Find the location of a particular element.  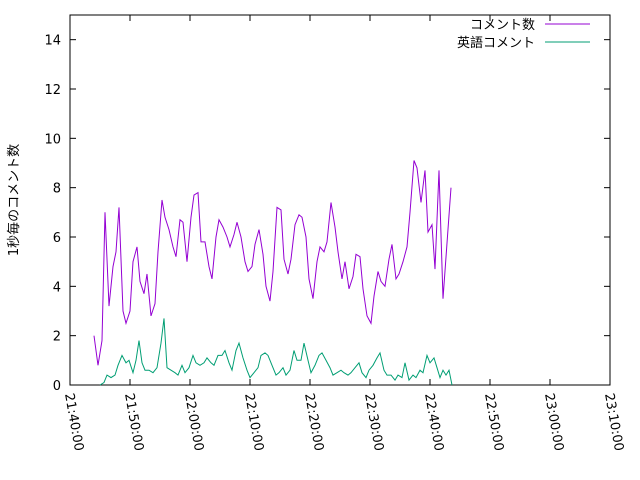

x-tick-label: 22:20:00 is located at coordinates (313, 422).